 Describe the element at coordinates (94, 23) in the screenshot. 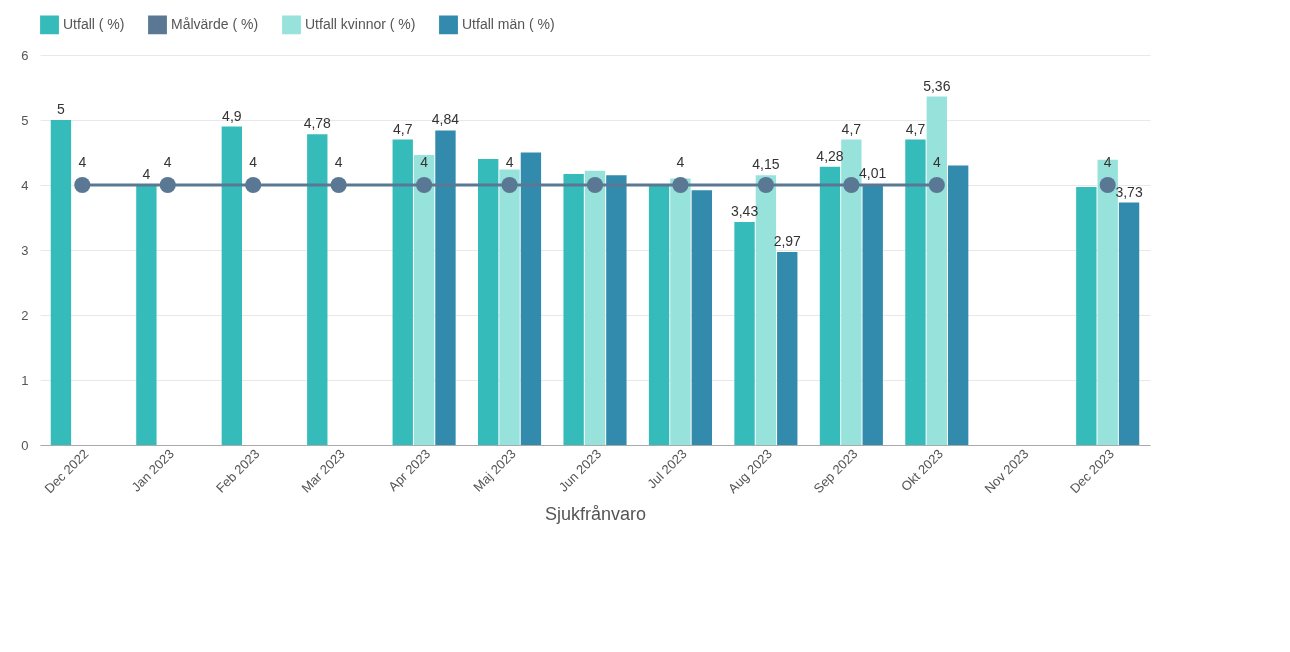

I see `legend-label: Utfall ( %)` at that location.